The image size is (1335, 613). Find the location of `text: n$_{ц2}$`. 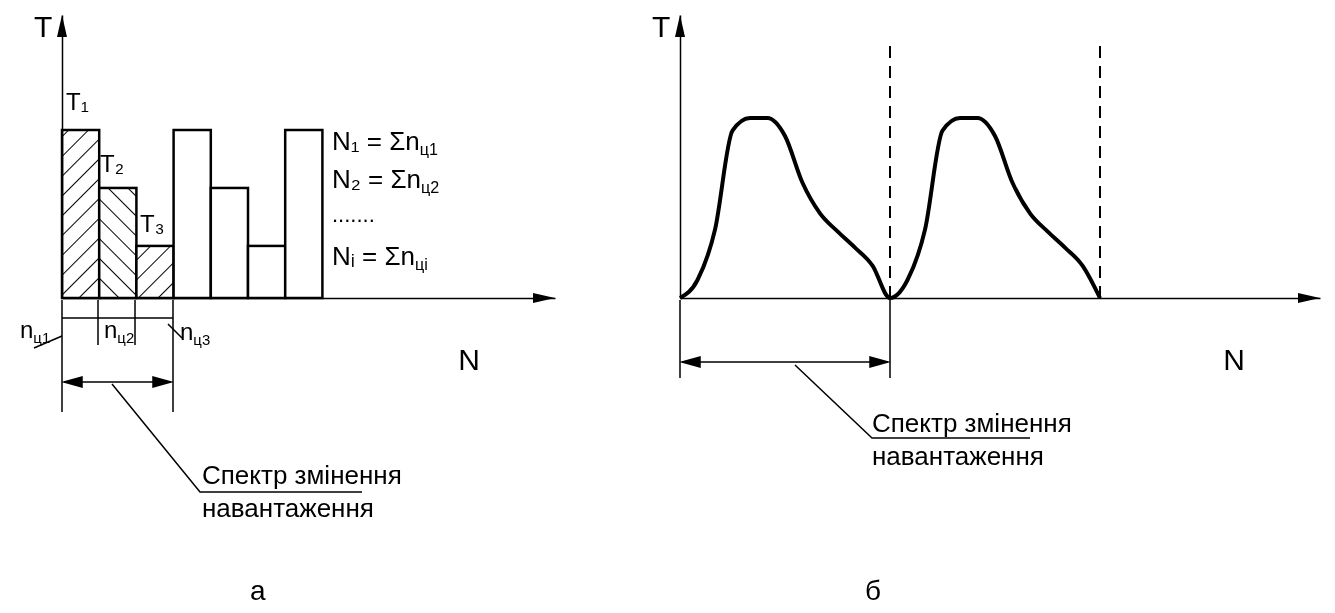

text: n$_{ц2}$ is located at coordinates (119, 331).